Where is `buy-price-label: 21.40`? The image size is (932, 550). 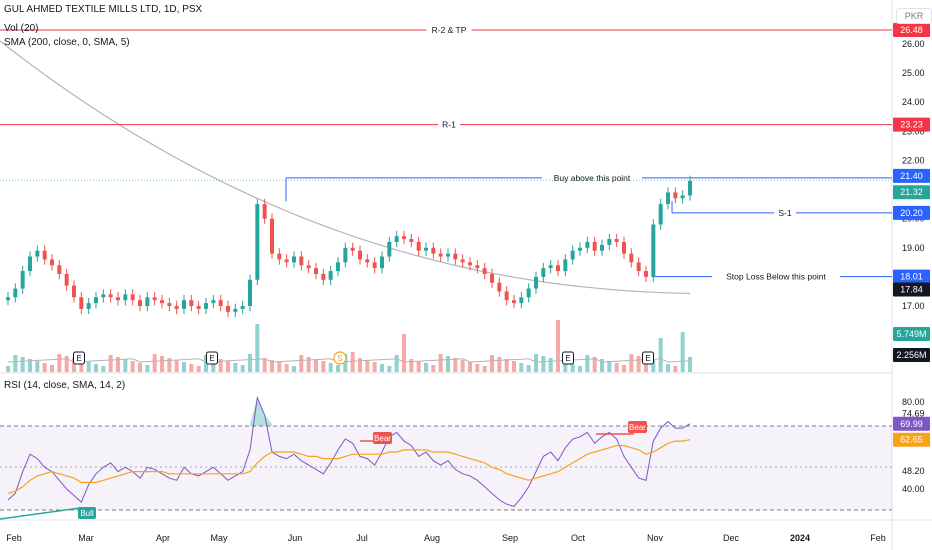 buy-price-label: 21.40 is located at coordinates (911, 176).